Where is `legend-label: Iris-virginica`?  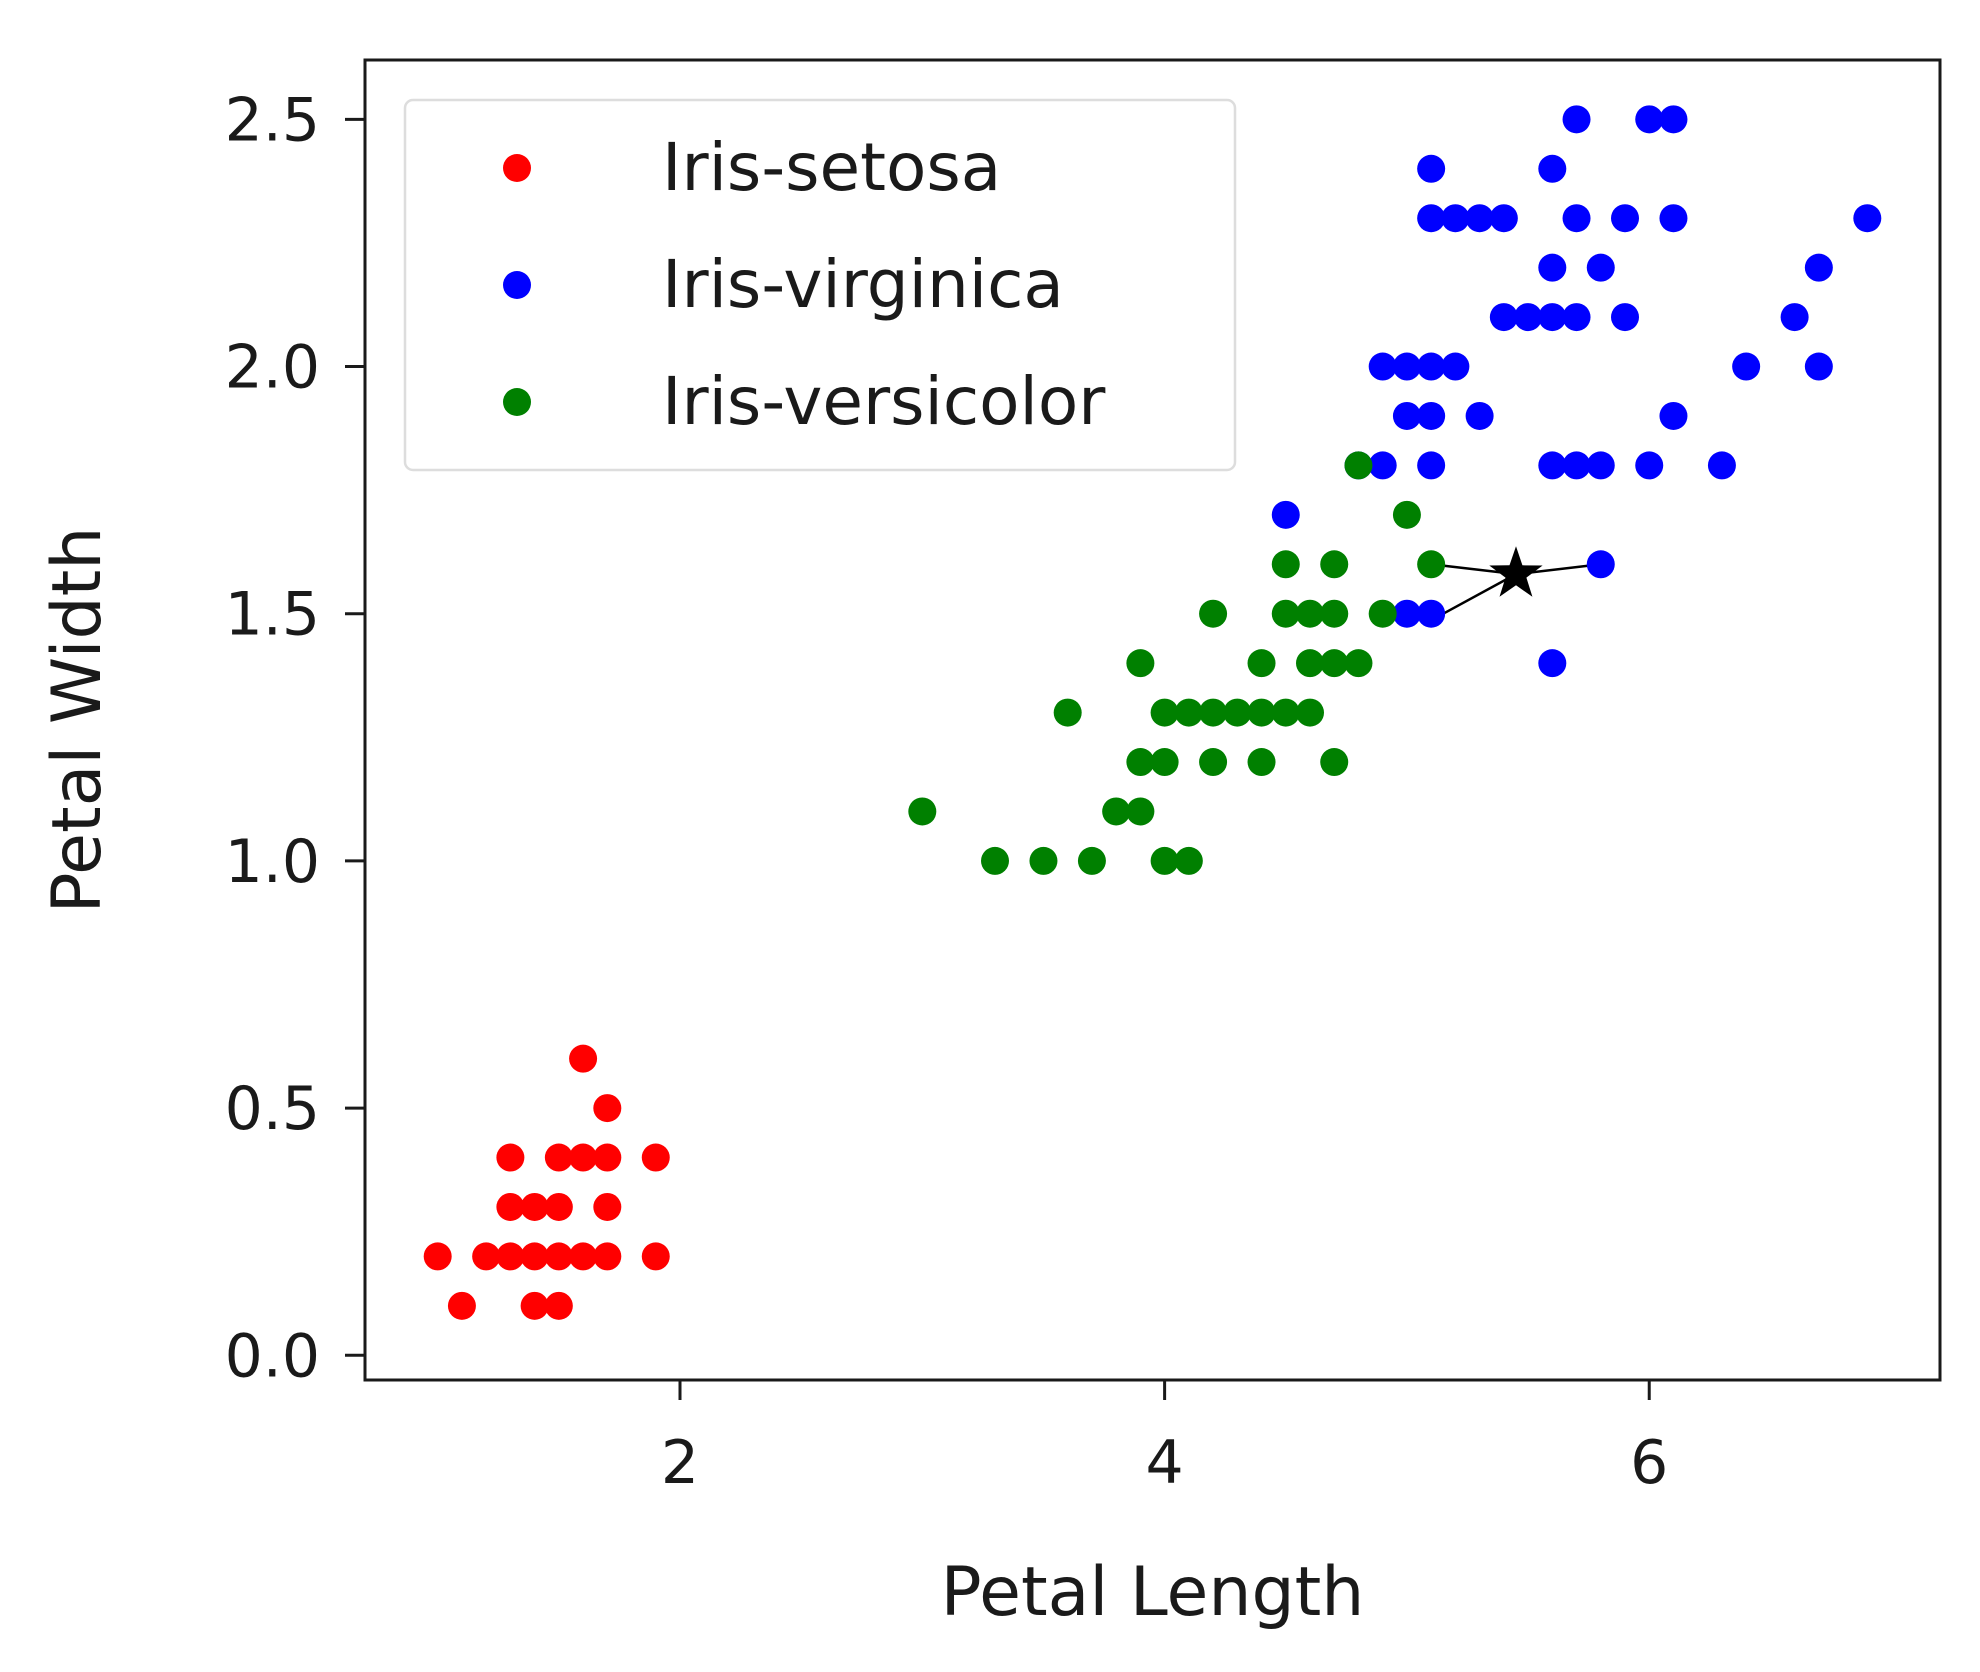 legend-label: Iris-virginica is located at coordinates (863, 284).